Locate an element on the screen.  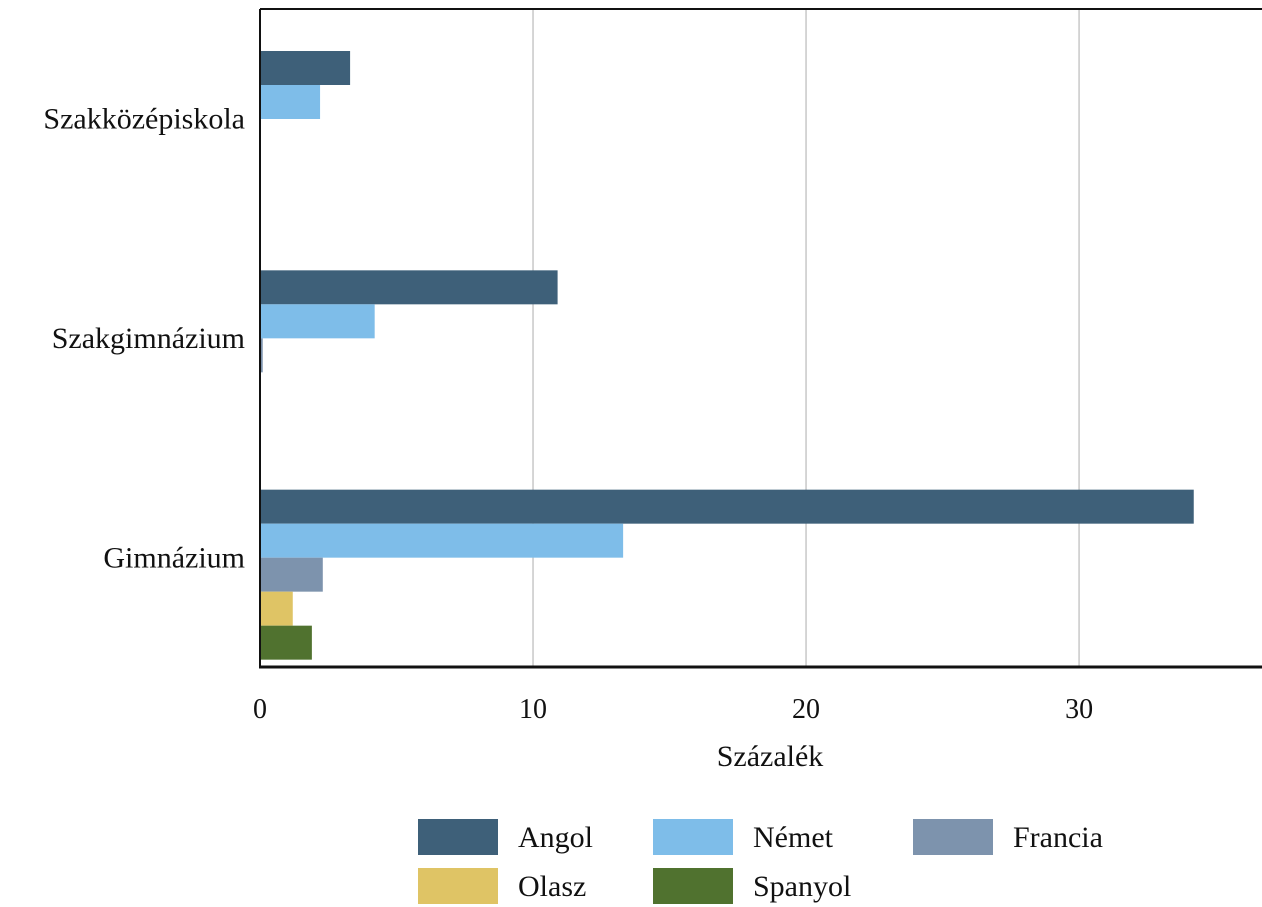
x-tick-label: 30 is located at coordinates (1079, 709).